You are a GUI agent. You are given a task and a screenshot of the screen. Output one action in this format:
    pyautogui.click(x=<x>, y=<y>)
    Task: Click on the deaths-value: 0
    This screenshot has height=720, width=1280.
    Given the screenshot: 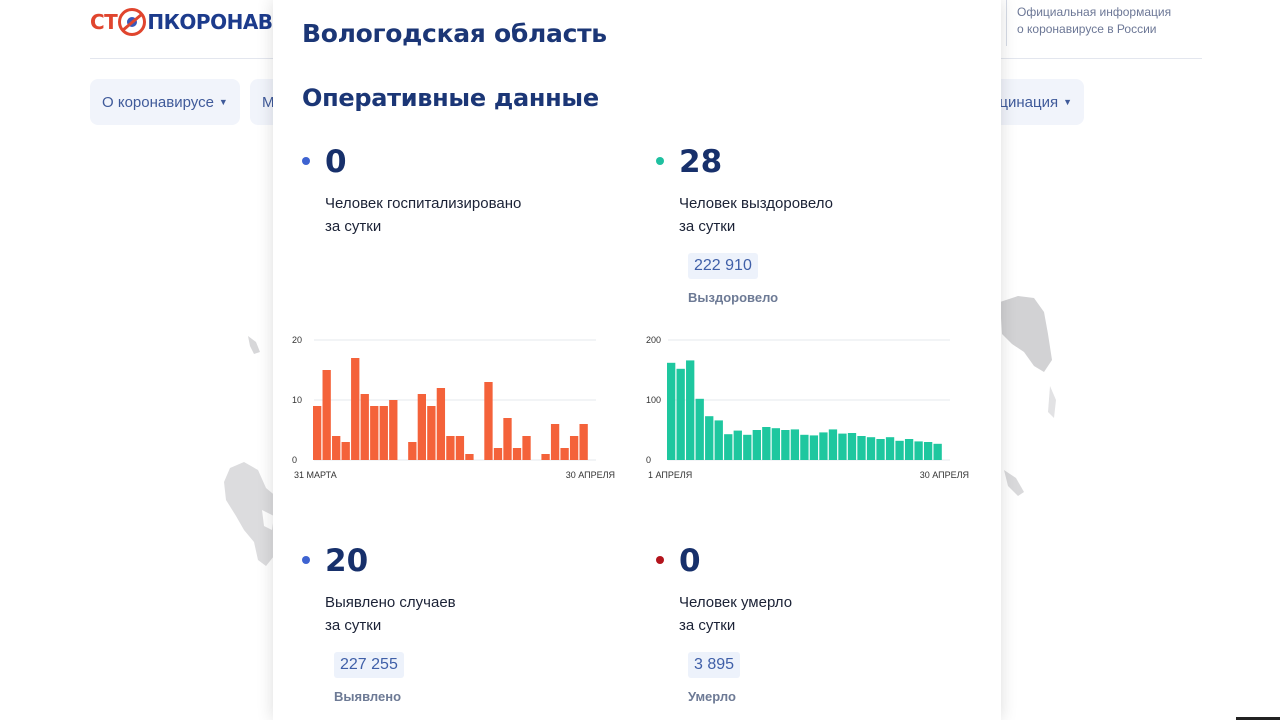 What is the action you would take?
    pyautogui.click(x=690, y=561)
    